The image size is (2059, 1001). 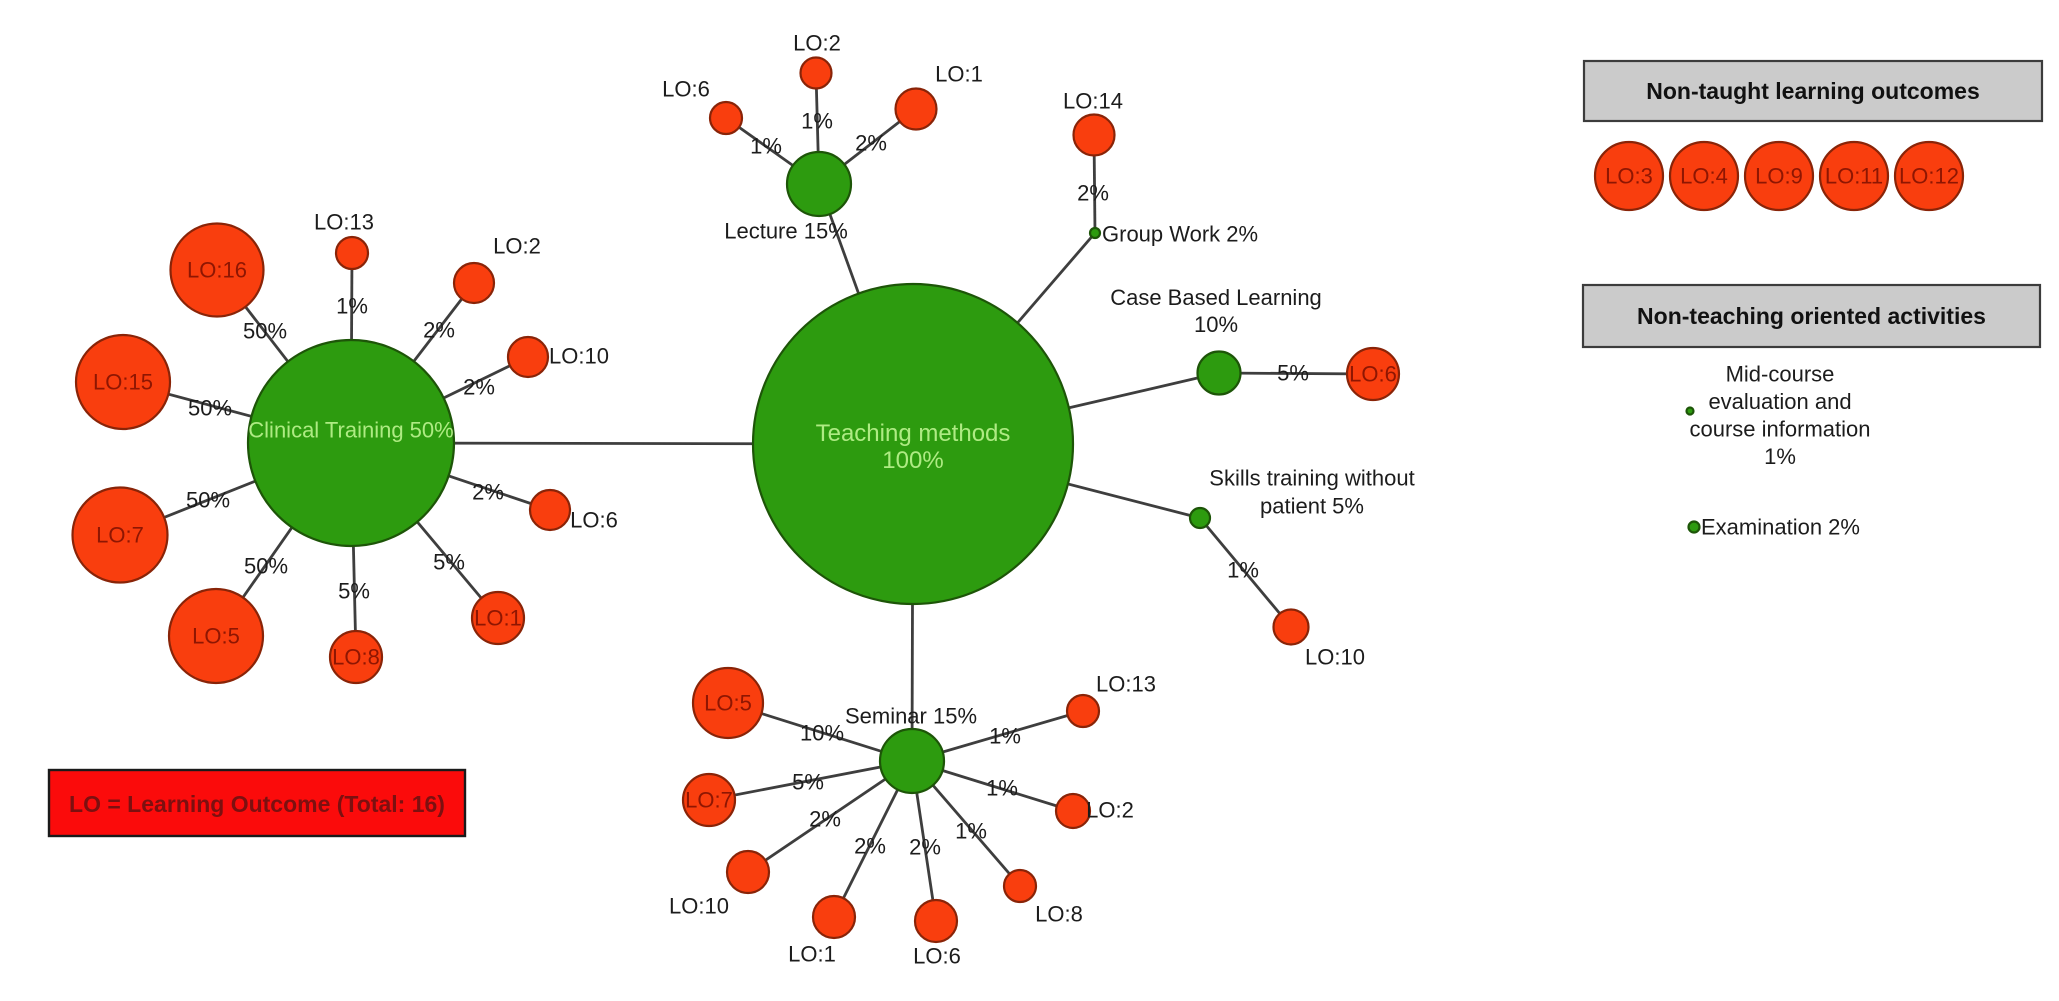 What do you see at coordinates (352, 253) in the screenshot?
I see `node-c_lo13` at bounding box center [352, 253].